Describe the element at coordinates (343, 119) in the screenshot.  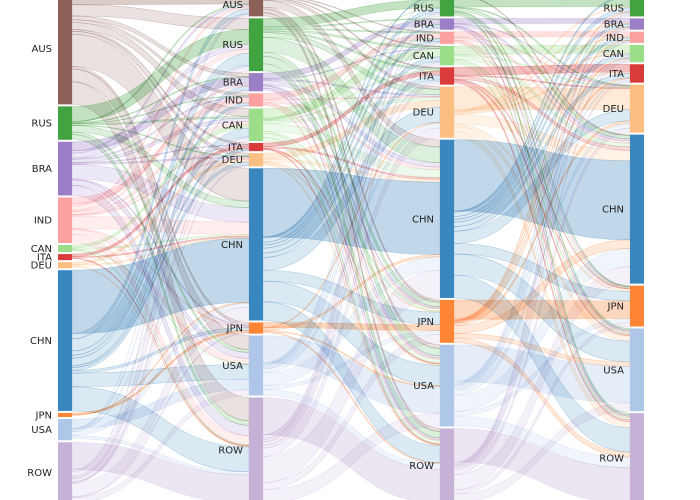
I see `flow-link-chn-to-aus` at that location.